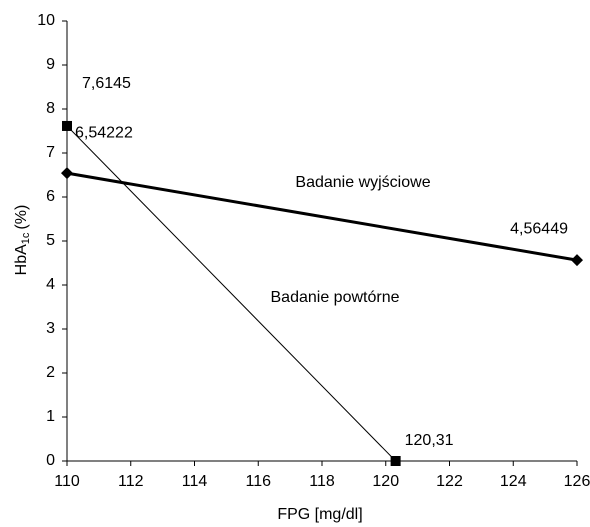  Describe the element at coordinates (322, 481) in the screenshot. I see `x-tick-label: 118` at that location.